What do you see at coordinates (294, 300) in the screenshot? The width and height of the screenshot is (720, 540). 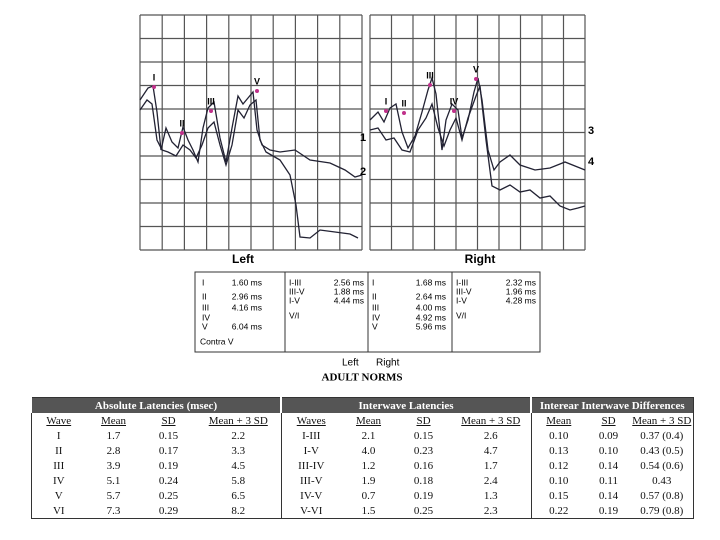 I see `latency-label: I-V` at bounding box center [294, 300].